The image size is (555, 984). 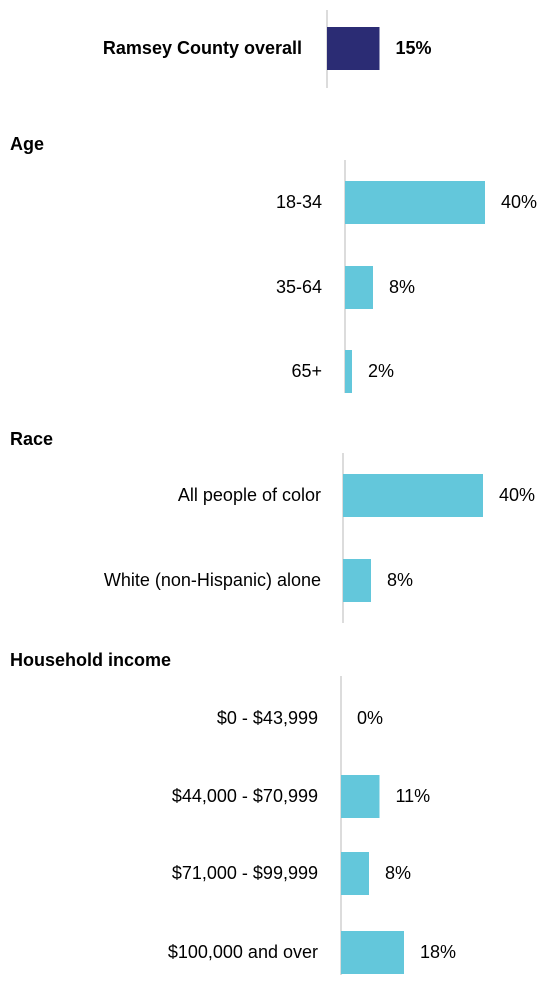 I want to click on category-label: 35-64, so click(x=299, y=287).